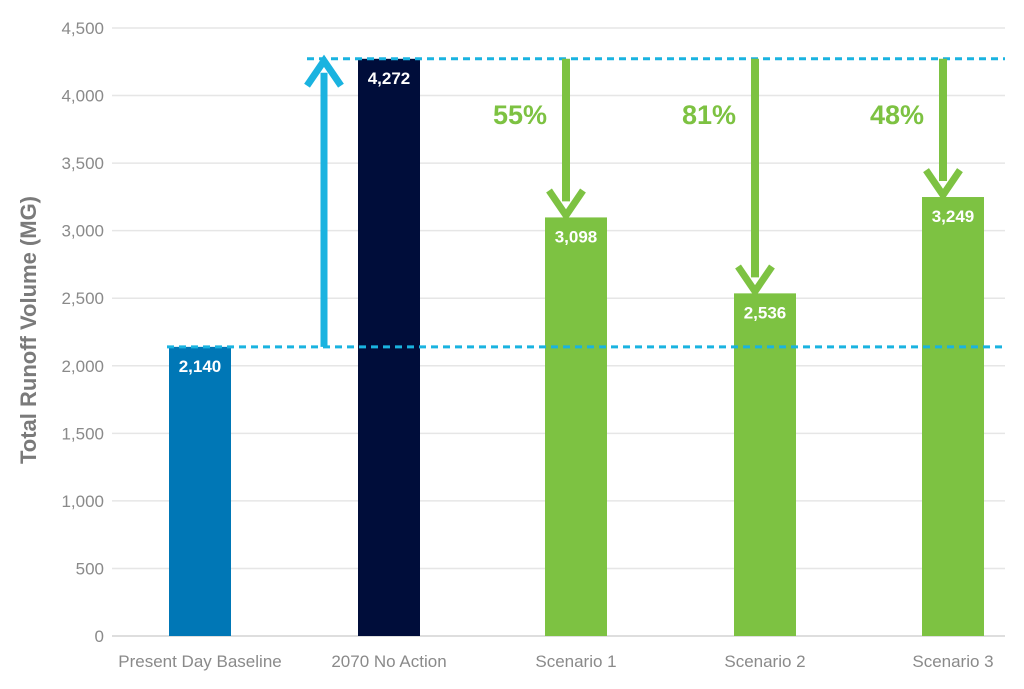 This screenshot has height=689, width=1024. Describe the element at coordinates (388, 661) in the screenshot. I see `x-category-label: 2070 No Action` at that location.